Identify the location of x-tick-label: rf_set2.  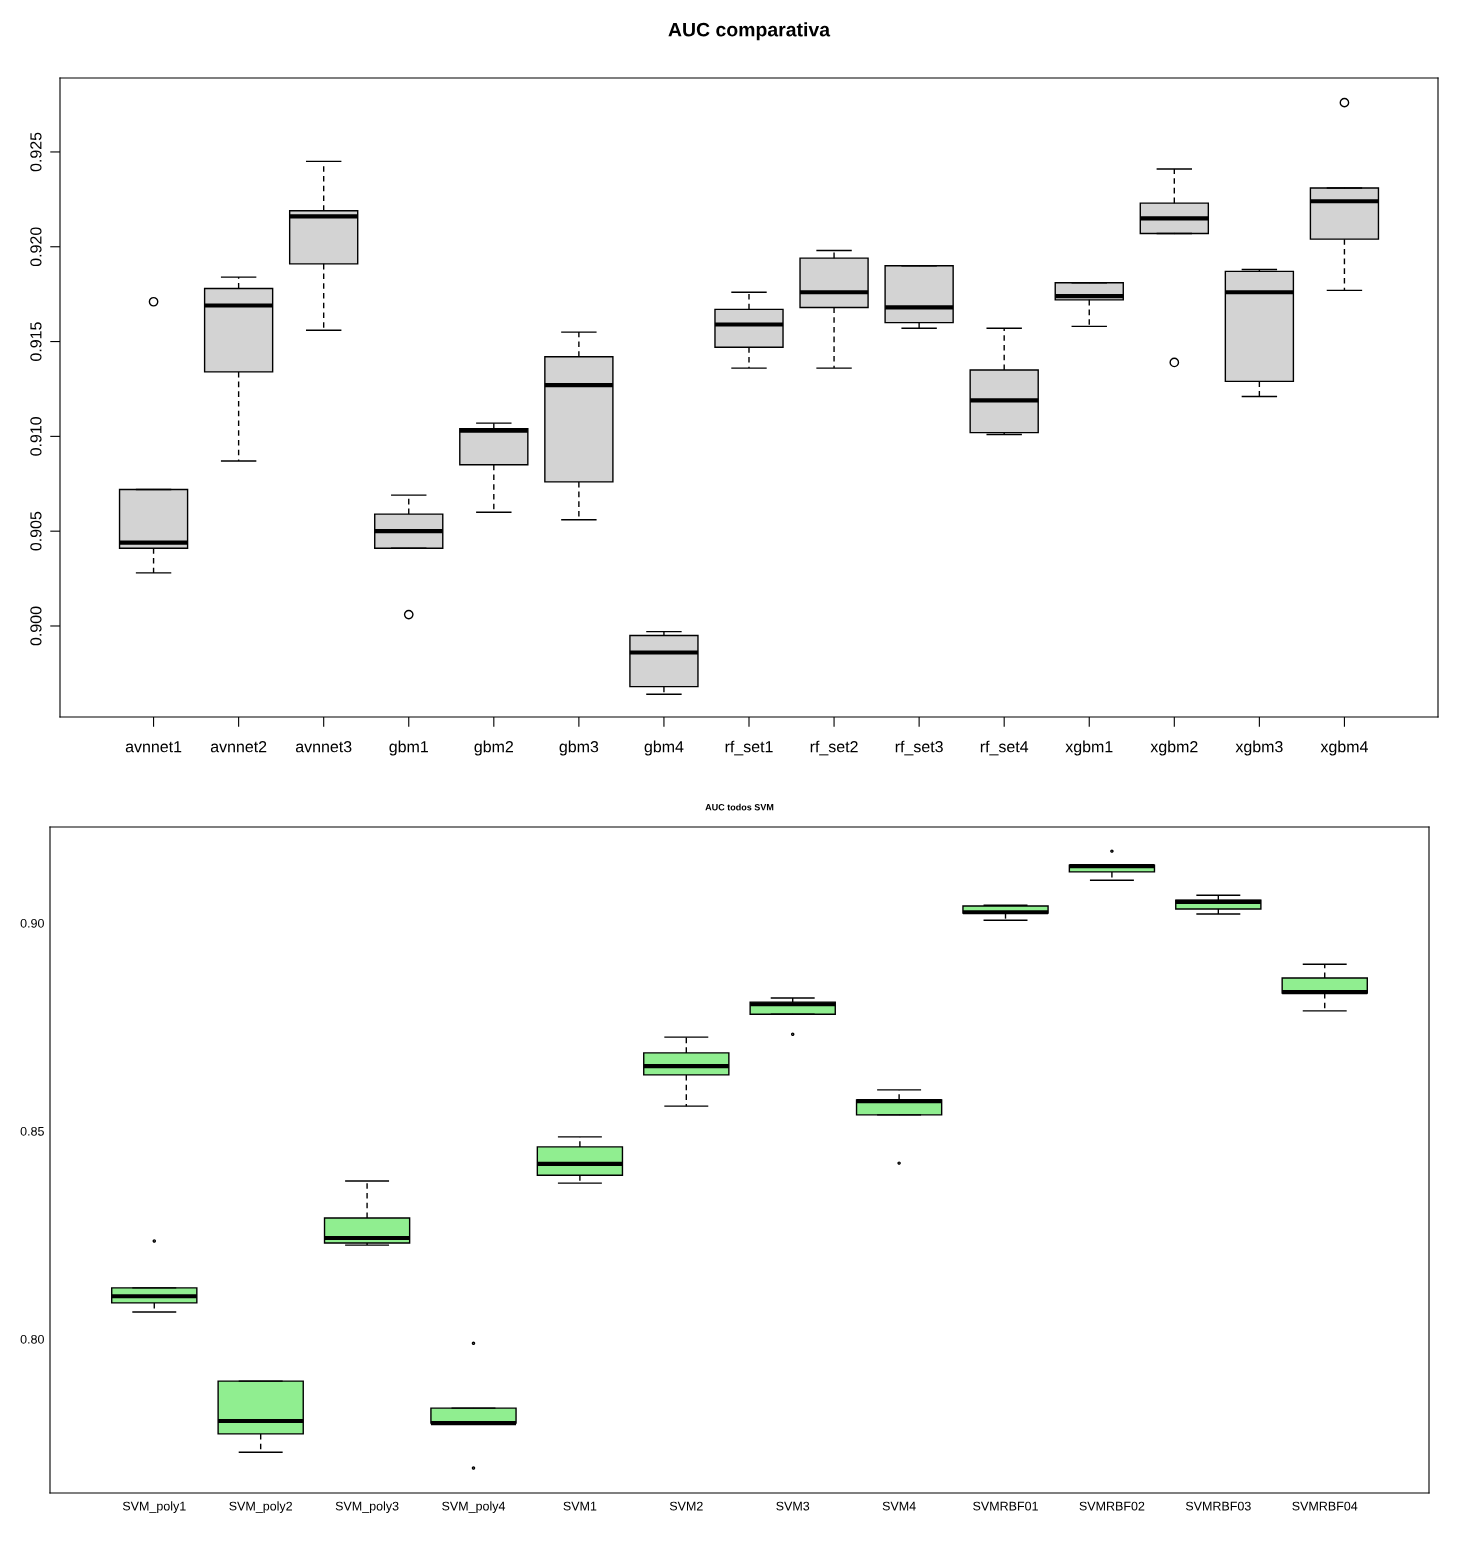
(834, 748).